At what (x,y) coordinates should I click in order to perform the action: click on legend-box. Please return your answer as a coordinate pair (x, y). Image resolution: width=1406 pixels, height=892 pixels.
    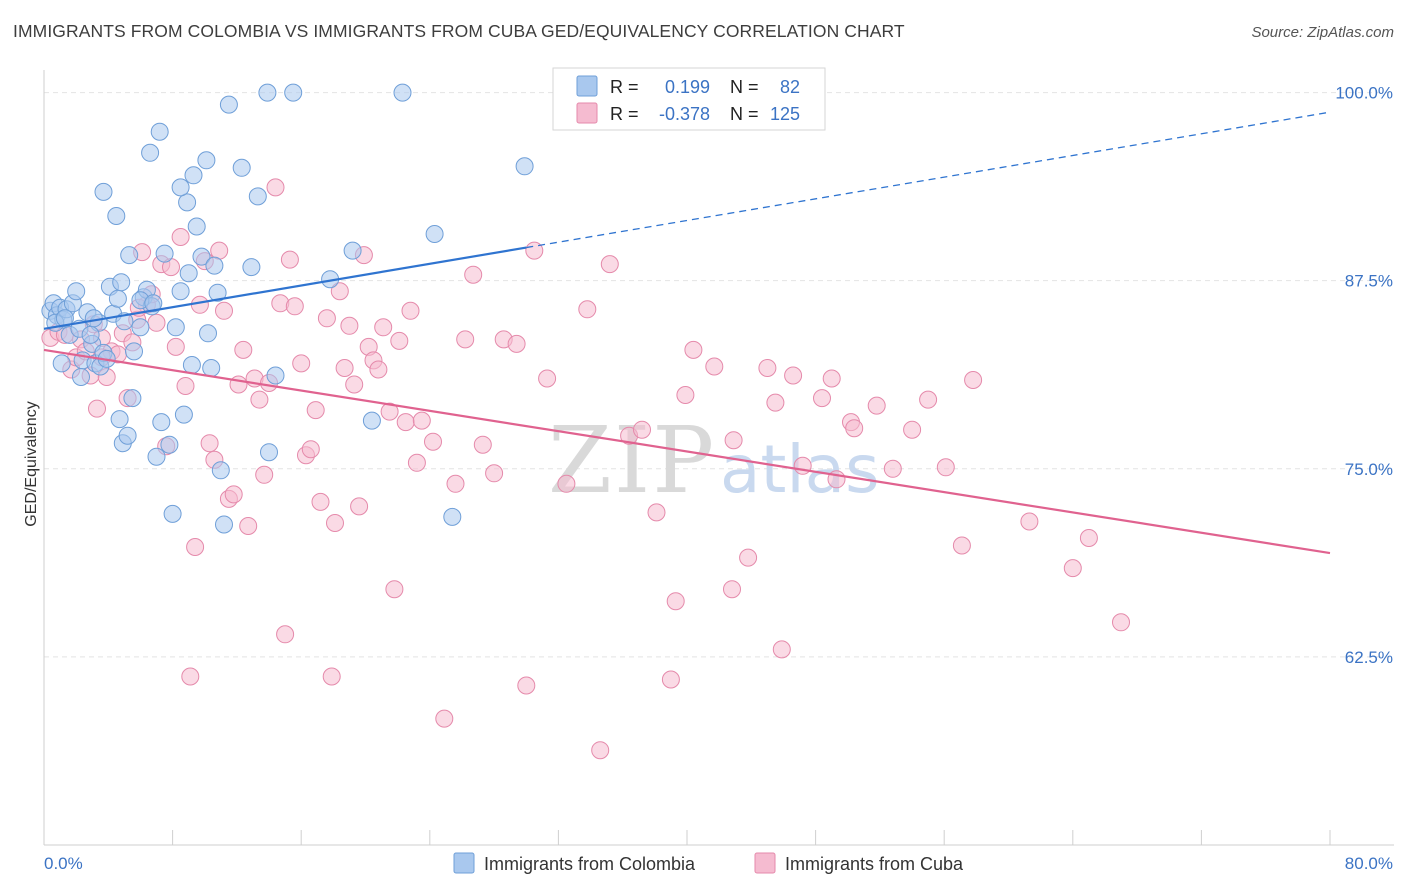
    Looking at the image, I should click on (689, 99).